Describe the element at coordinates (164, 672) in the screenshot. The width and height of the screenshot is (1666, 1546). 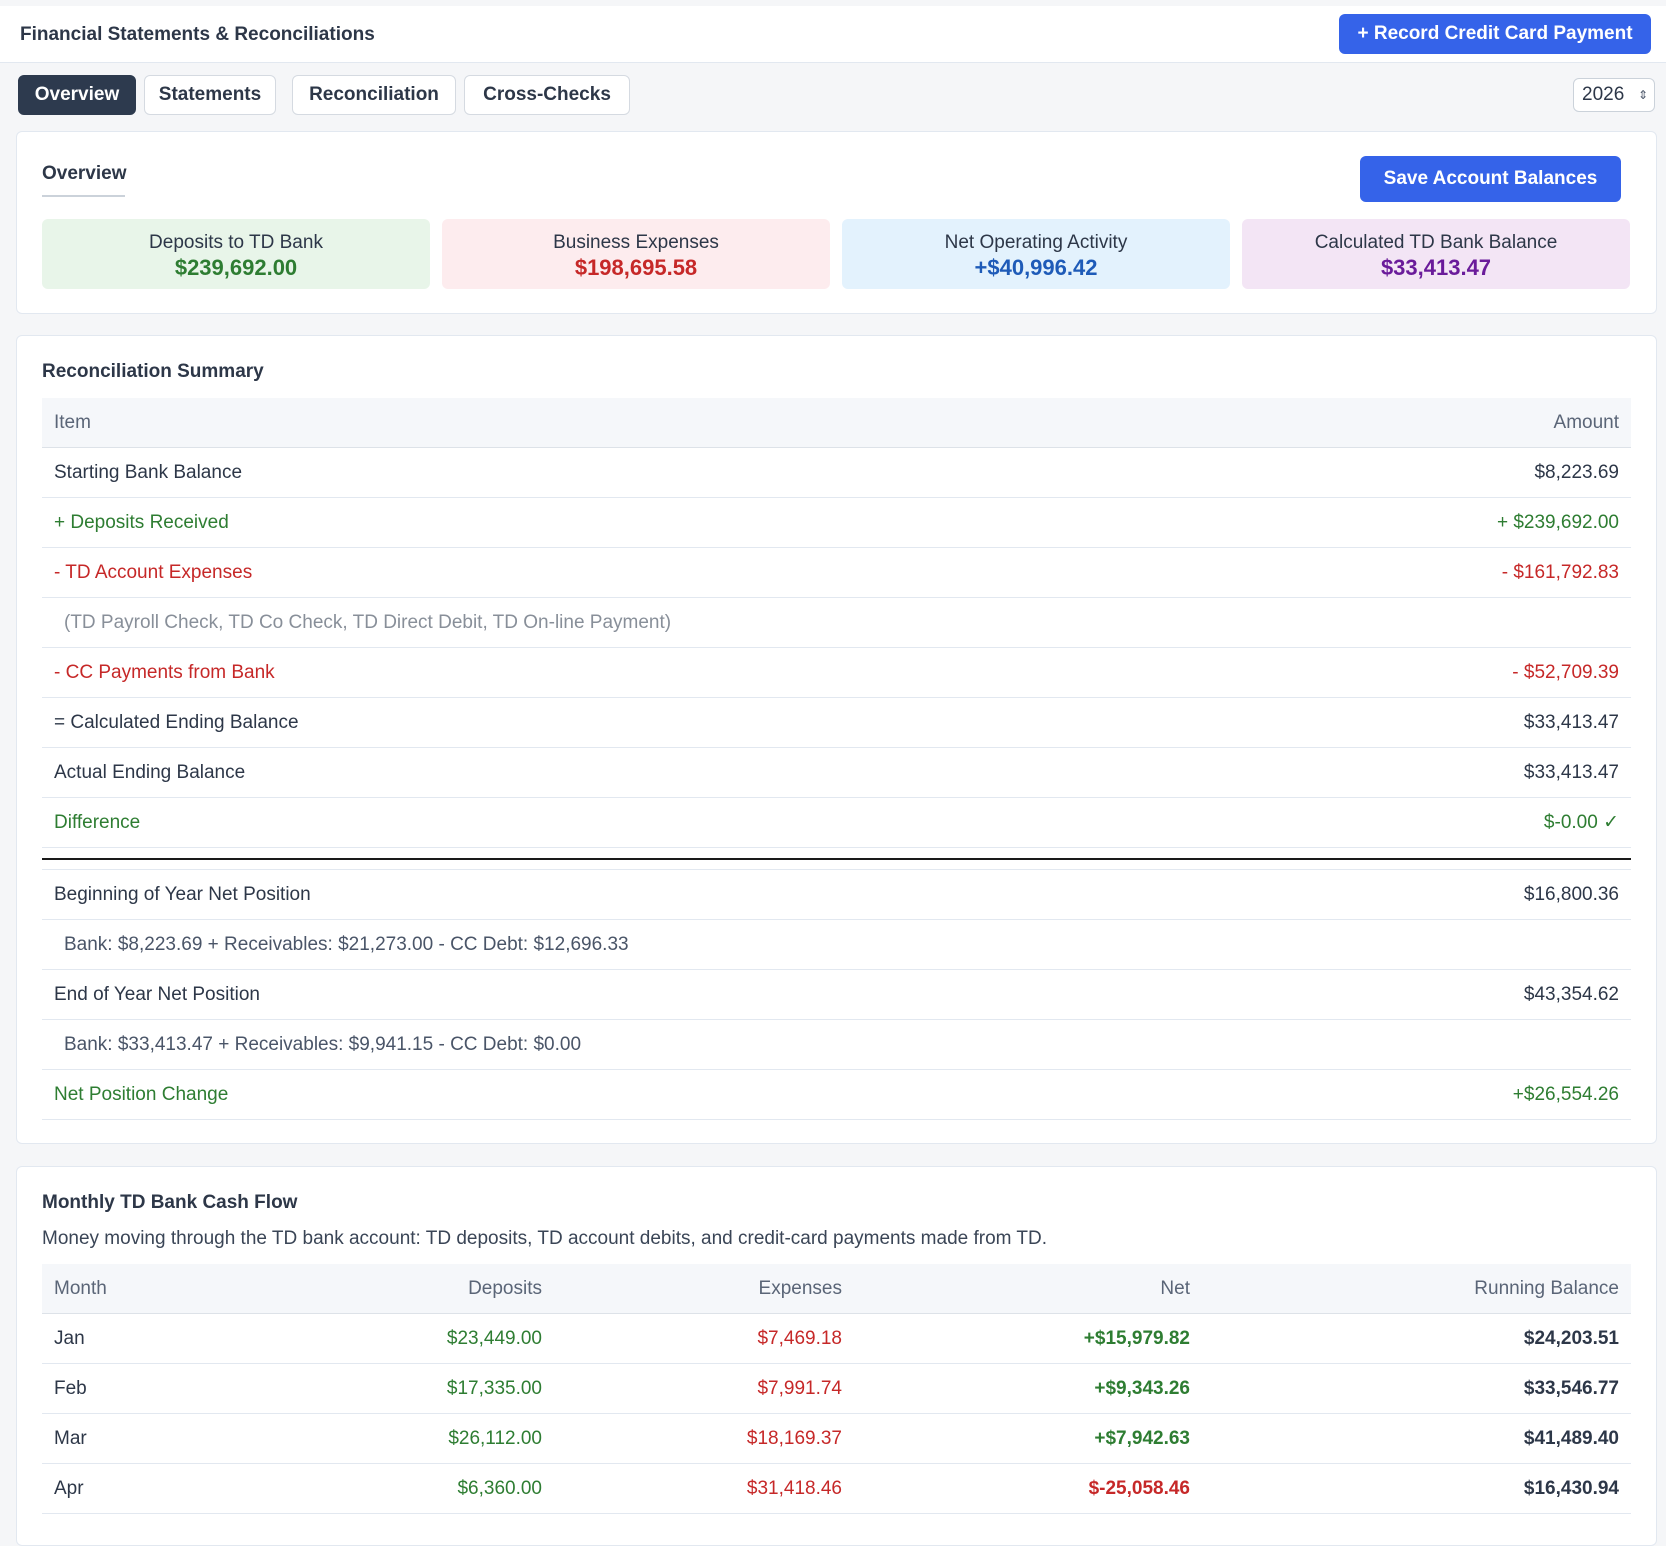
I see `row-item: - CC Payments from Bank` at that location.